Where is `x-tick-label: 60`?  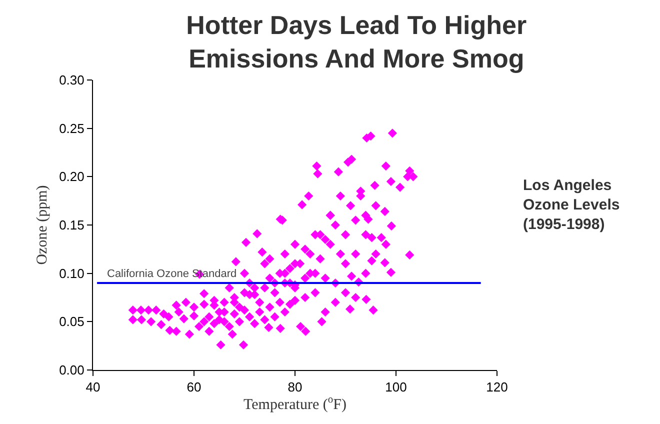 x-tick-label: 60 is located at coordinates (194, 387).